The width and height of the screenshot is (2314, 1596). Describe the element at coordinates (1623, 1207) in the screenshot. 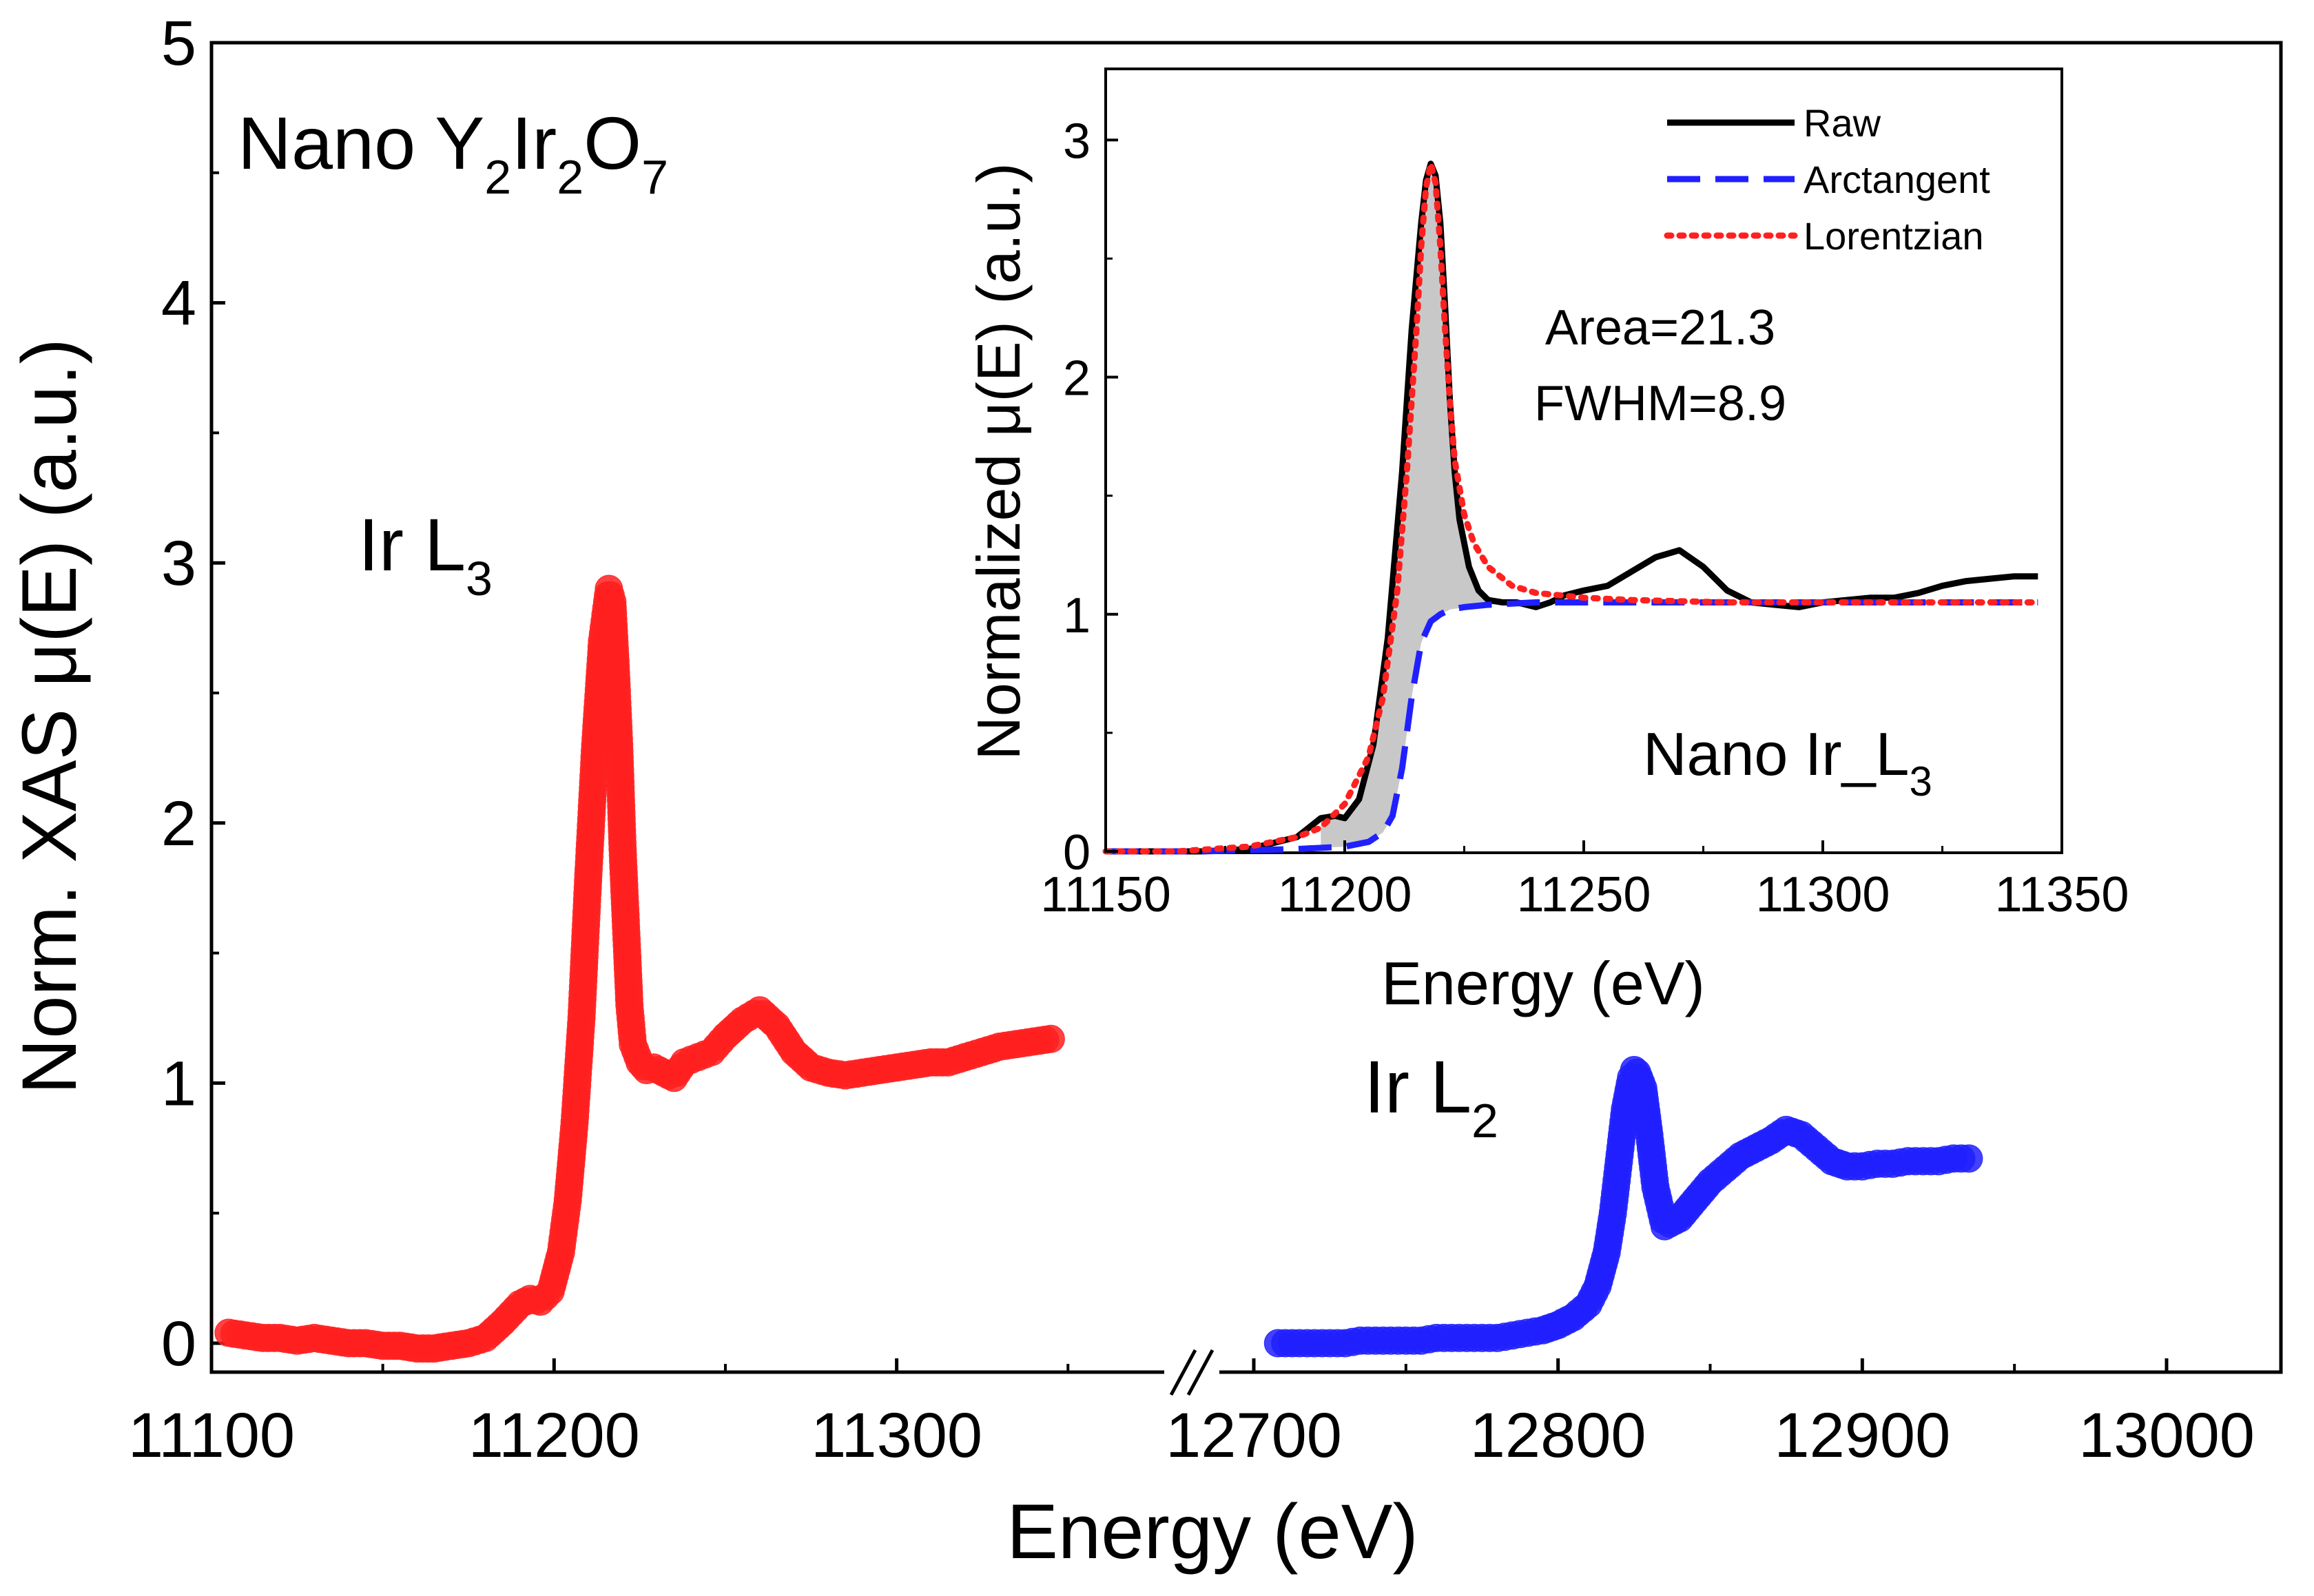

I see `series-ir-l2` at that location.